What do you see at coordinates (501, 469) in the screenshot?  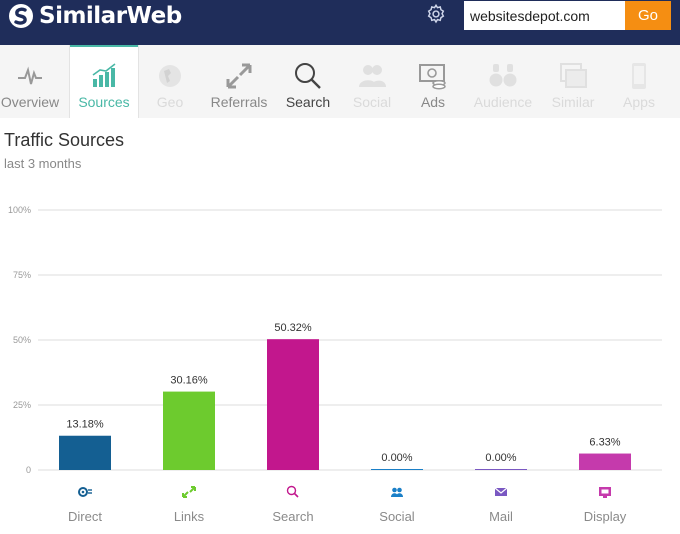 I see `bar-mail` at bounding box center [501, 469].